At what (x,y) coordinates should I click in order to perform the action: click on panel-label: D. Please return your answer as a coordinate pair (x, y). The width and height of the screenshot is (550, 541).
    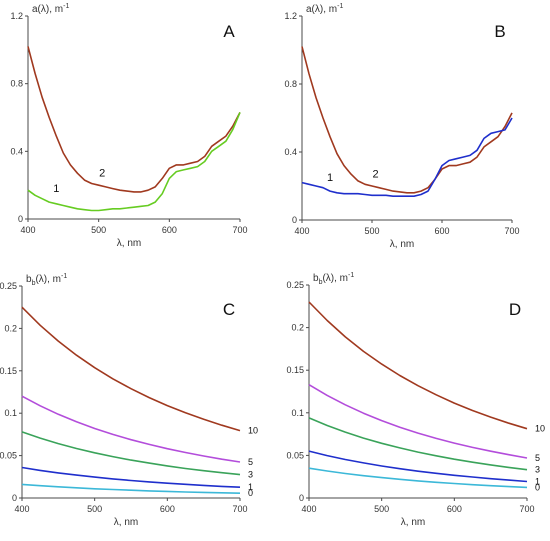
    Looking at the image, I should click on (515, 309).